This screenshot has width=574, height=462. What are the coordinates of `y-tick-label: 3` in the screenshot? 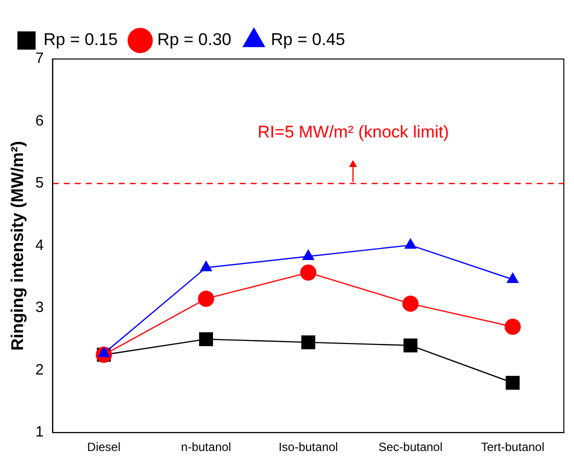 It's located at (39, 307).